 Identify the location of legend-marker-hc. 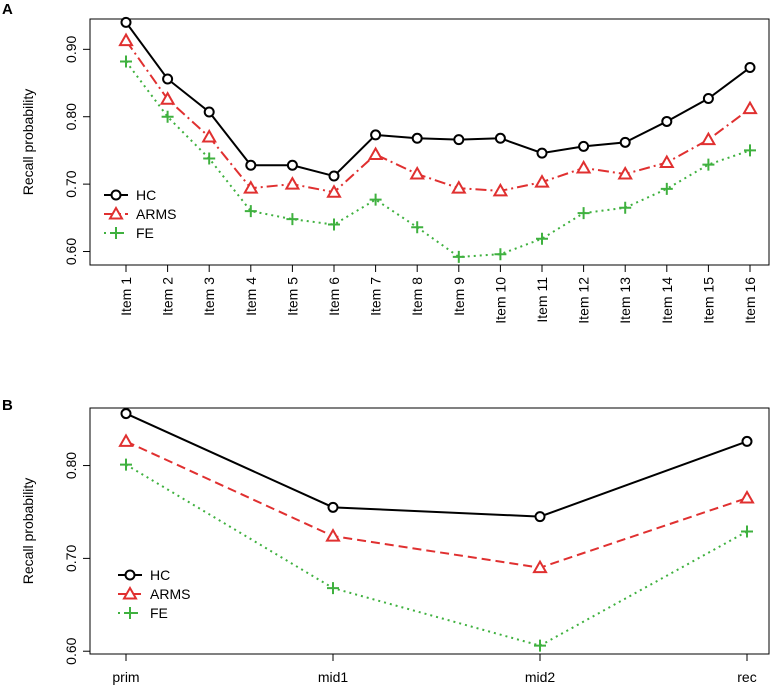
(130, 575).